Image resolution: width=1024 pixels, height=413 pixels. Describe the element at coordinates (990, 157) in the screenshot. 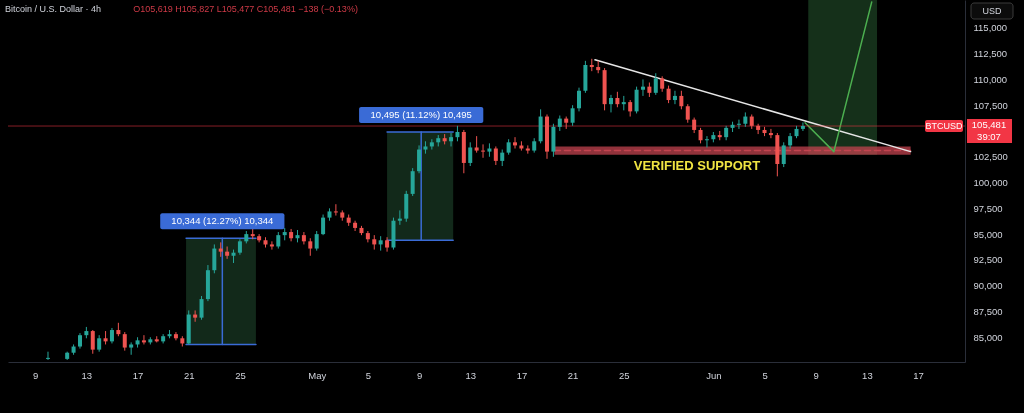

I see `y-tick-label: 102,500` at that location.